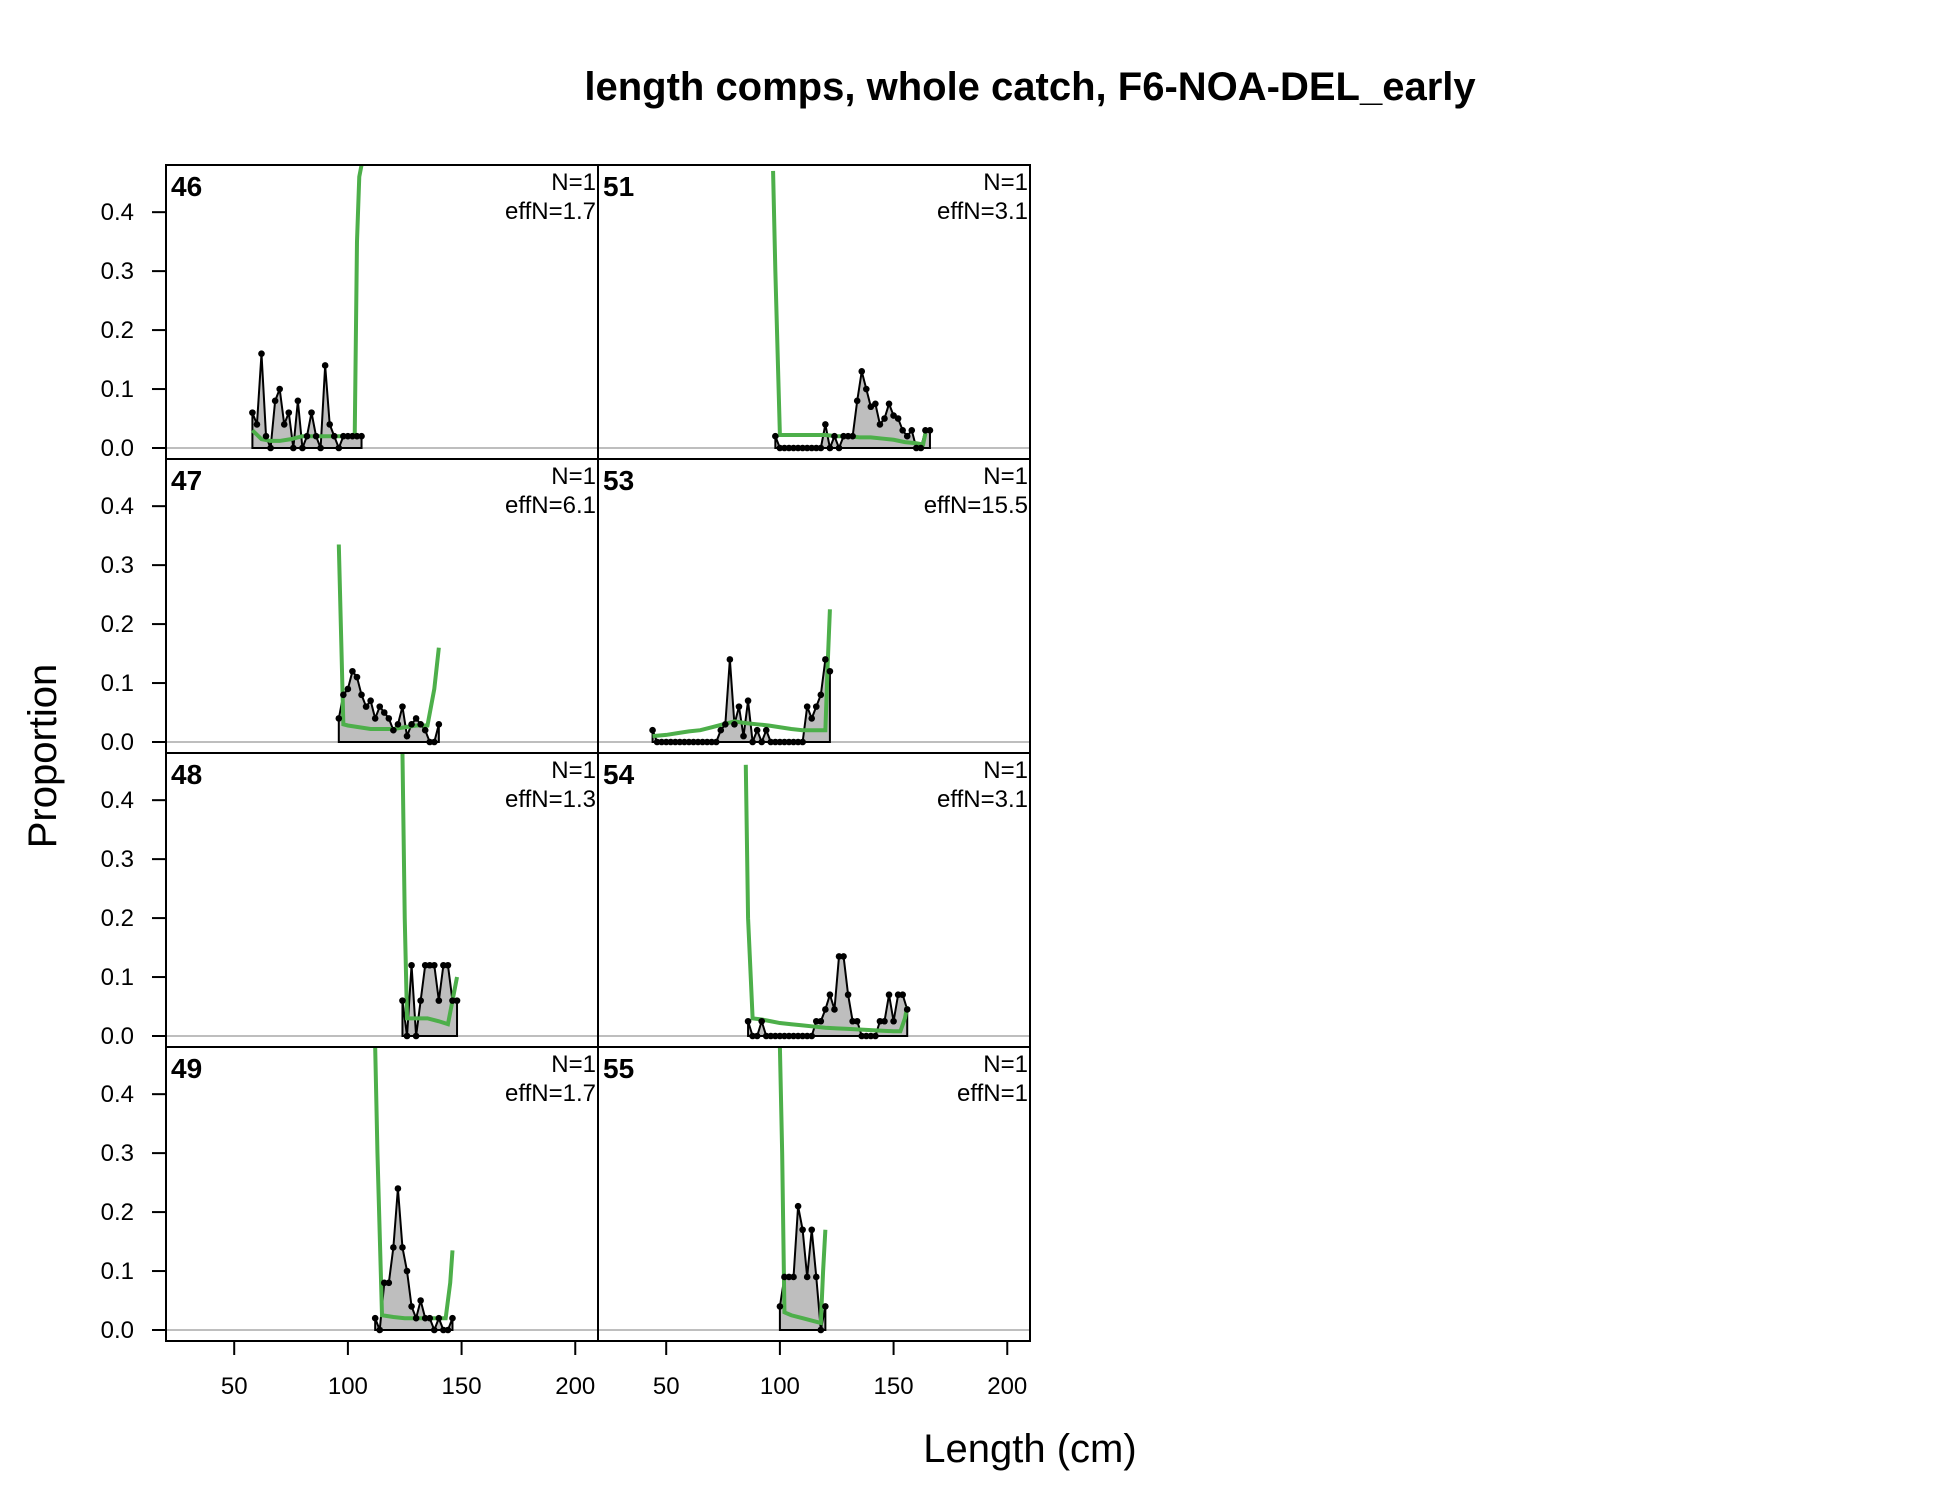  I want to click on x-tick-label: 150, so click(462, 1386).